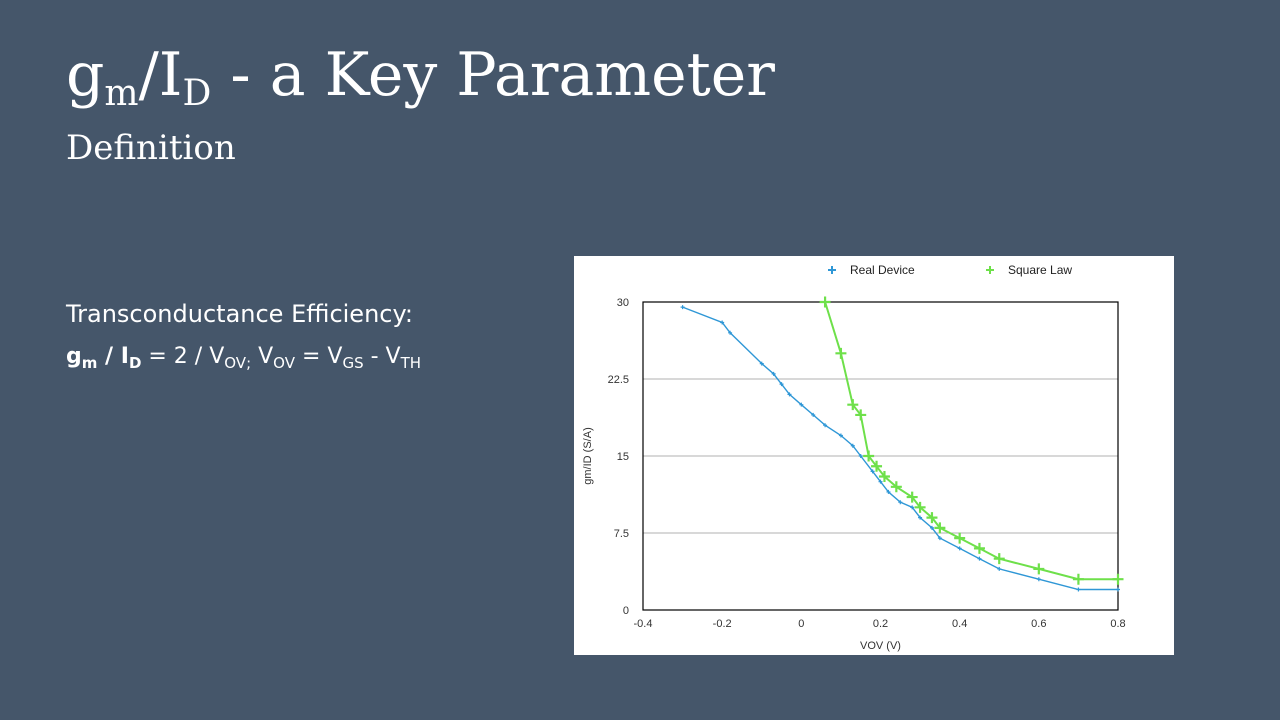 This screenshot has width=1280, height=720. I want to click on formula-ov2-sub: OV, so click(284, 363).